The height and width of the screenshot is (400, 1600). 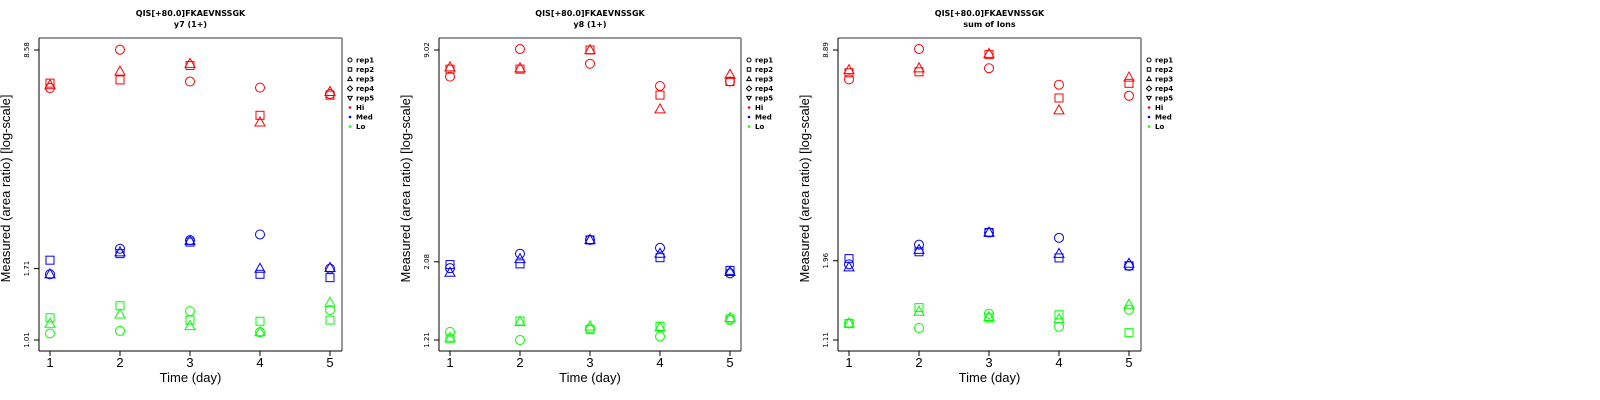 What do you see at coordinates (350, 78) in the screenshot?
I see `legend-symbol-rep3` at bounding box center [350, 78].